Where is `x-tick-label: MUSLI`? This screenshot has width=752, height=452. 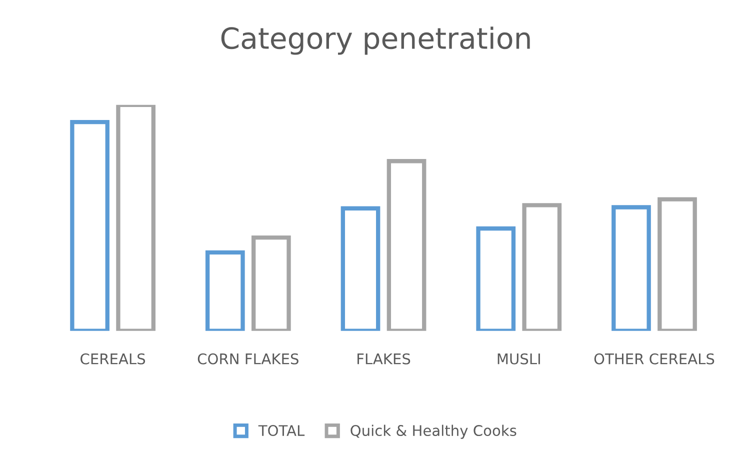
x-tick-label: MUSLI is located at coordinates (519, 358).